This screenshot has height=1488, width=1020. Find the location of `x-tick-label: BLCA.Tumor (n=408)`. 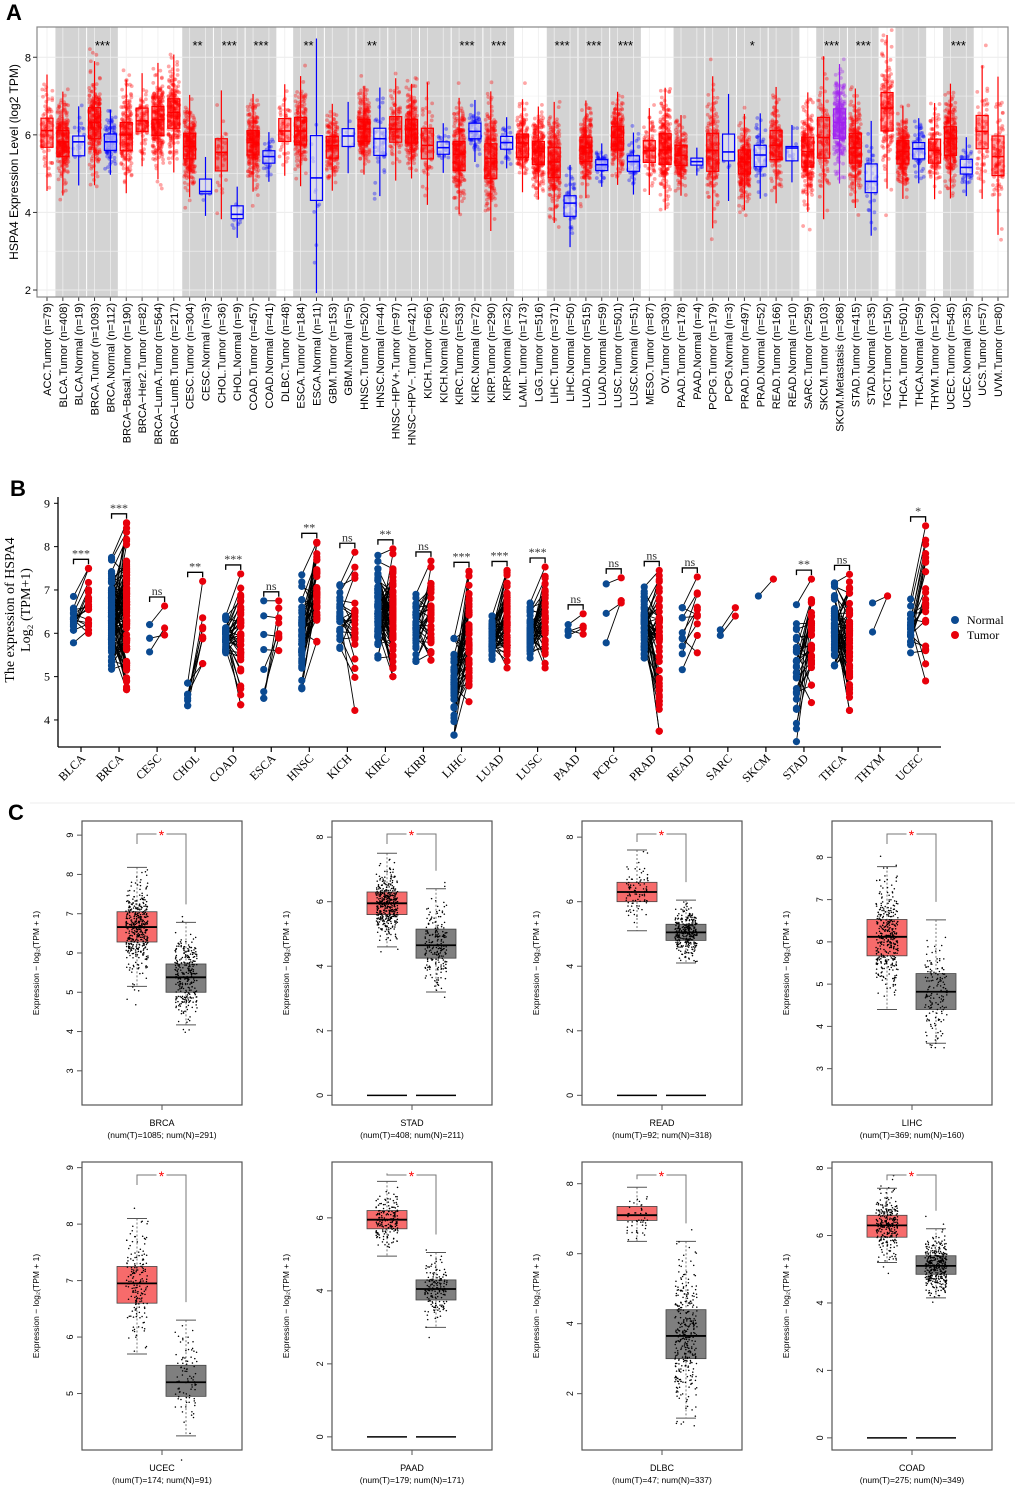

x-tick-label: BLCA.Tumor (n=408) is located at coordinates (64, 355).